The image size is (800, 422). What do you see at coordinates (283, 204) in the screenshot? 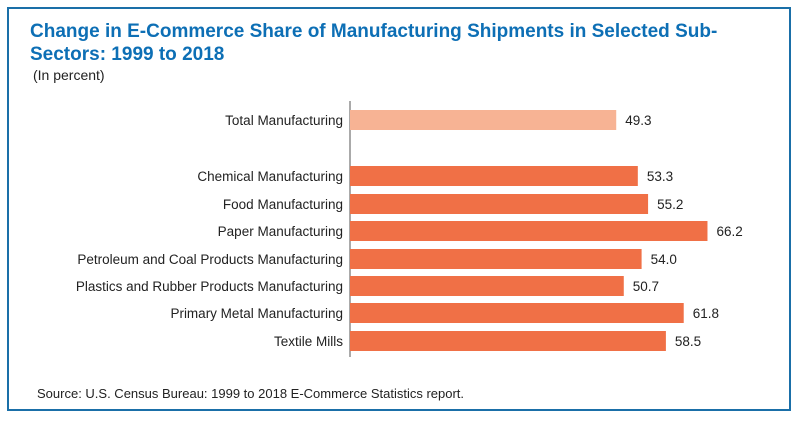
I see `category-label: Food Manufacturing` at bounding box center [283, 204].